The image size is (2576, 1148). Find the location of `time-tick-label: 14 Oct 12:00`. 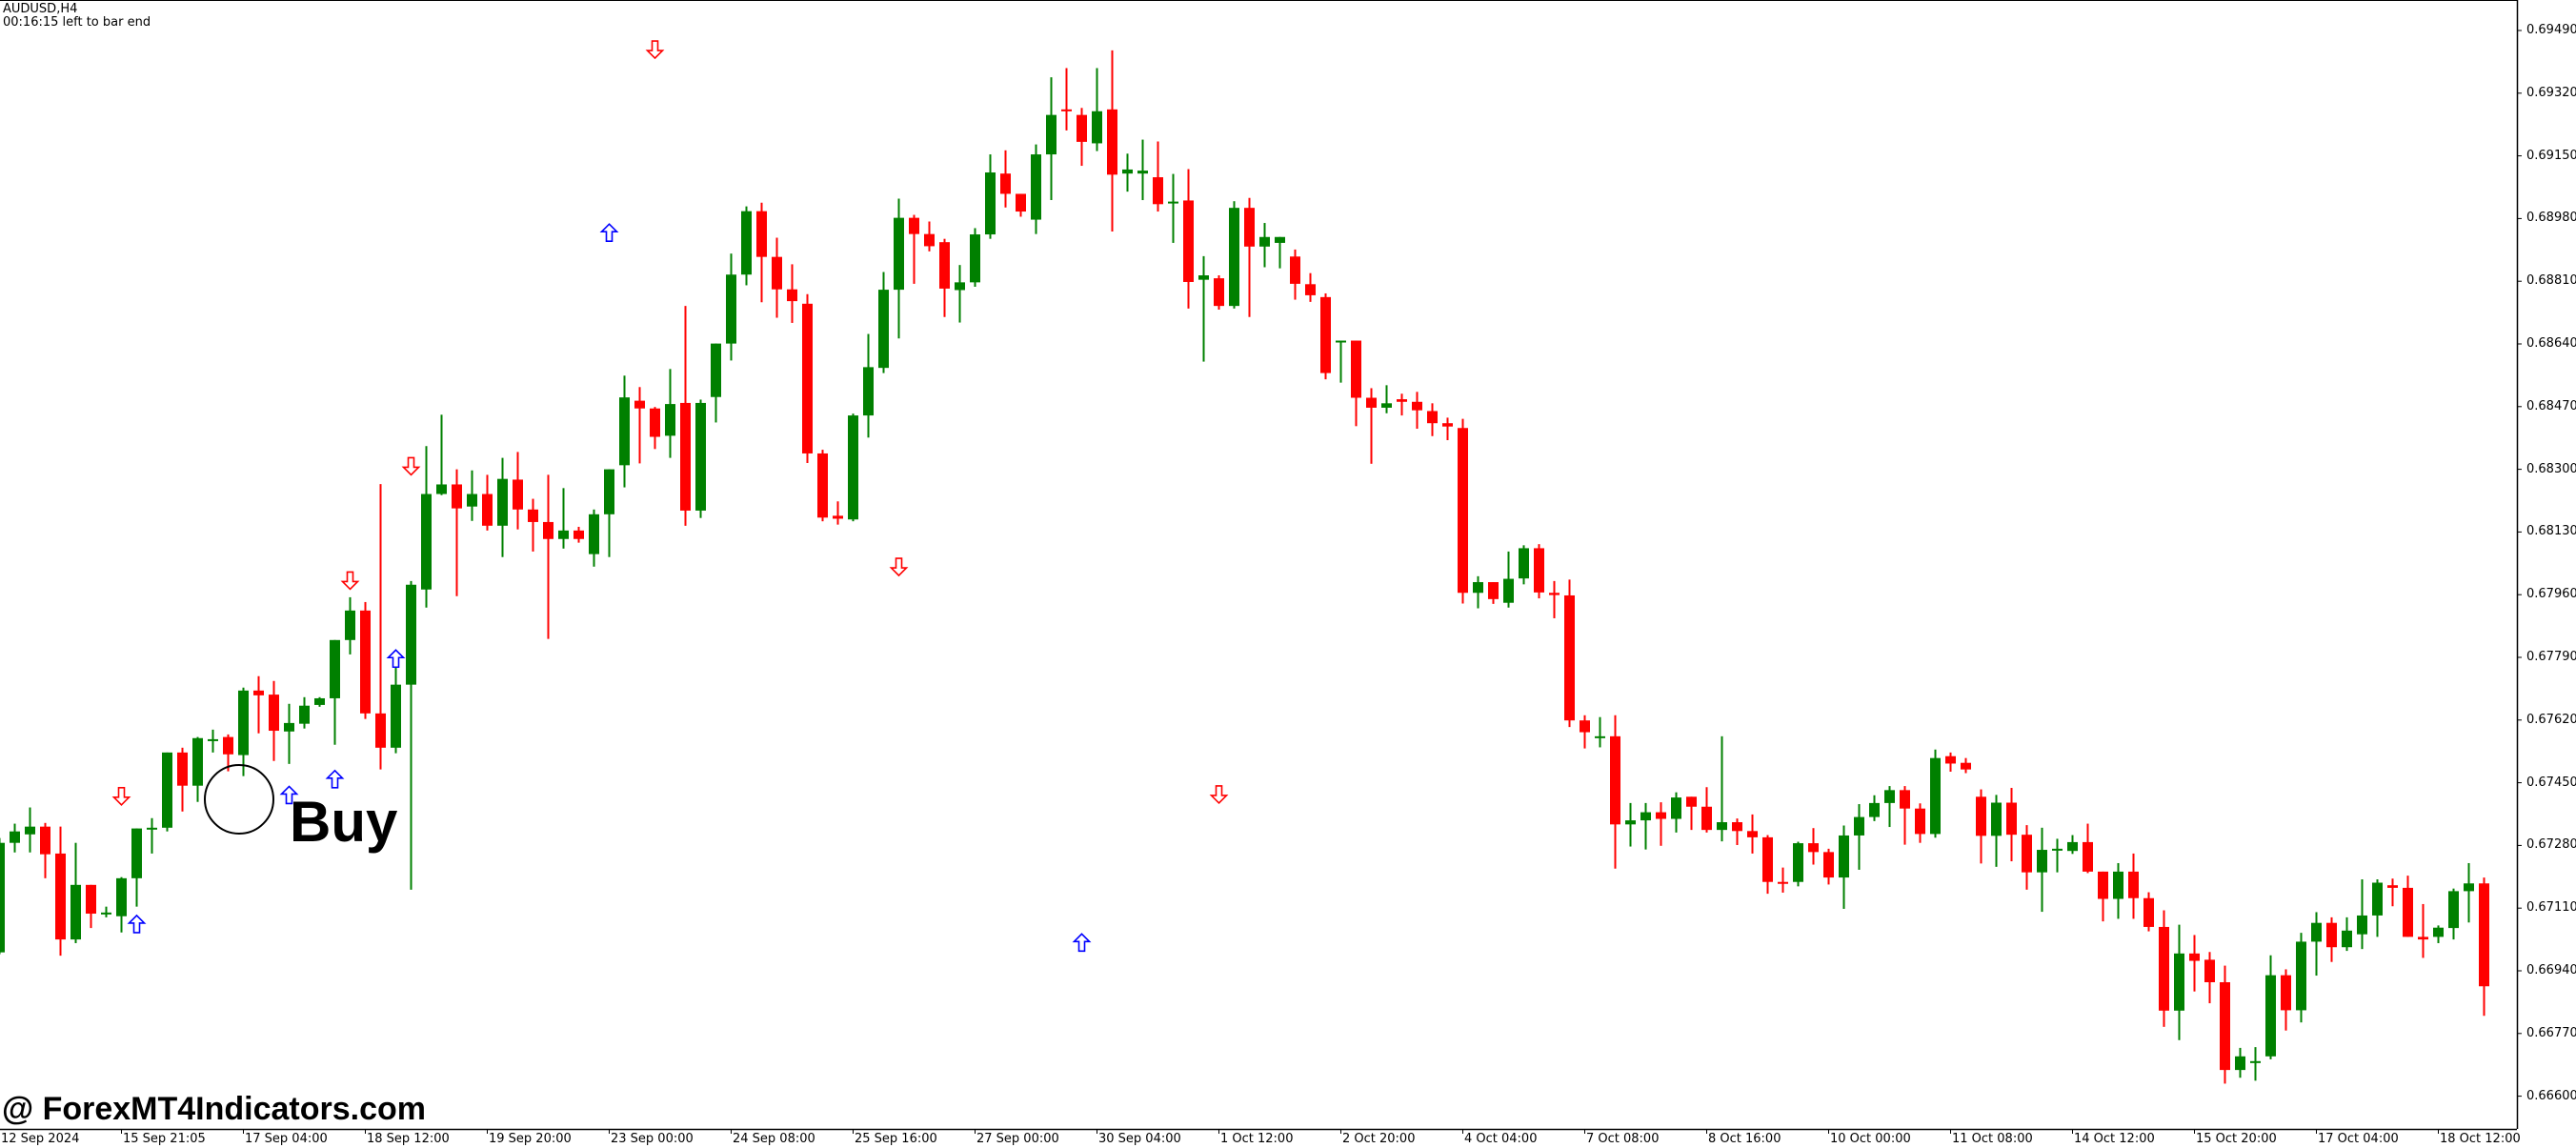

time-tick-label: 14 Oct 12:00 is located at coordinates (2114, 1139).